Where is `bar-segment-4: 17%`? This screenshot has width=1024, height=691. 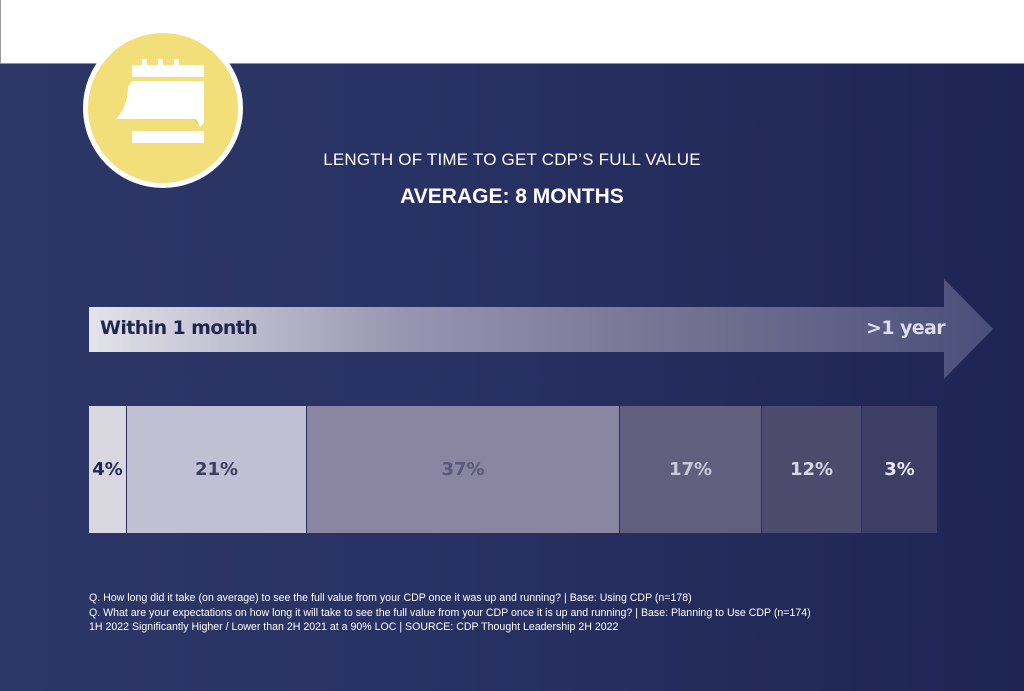 bar-segment-4: 17% is located at coordinates (691, 469).